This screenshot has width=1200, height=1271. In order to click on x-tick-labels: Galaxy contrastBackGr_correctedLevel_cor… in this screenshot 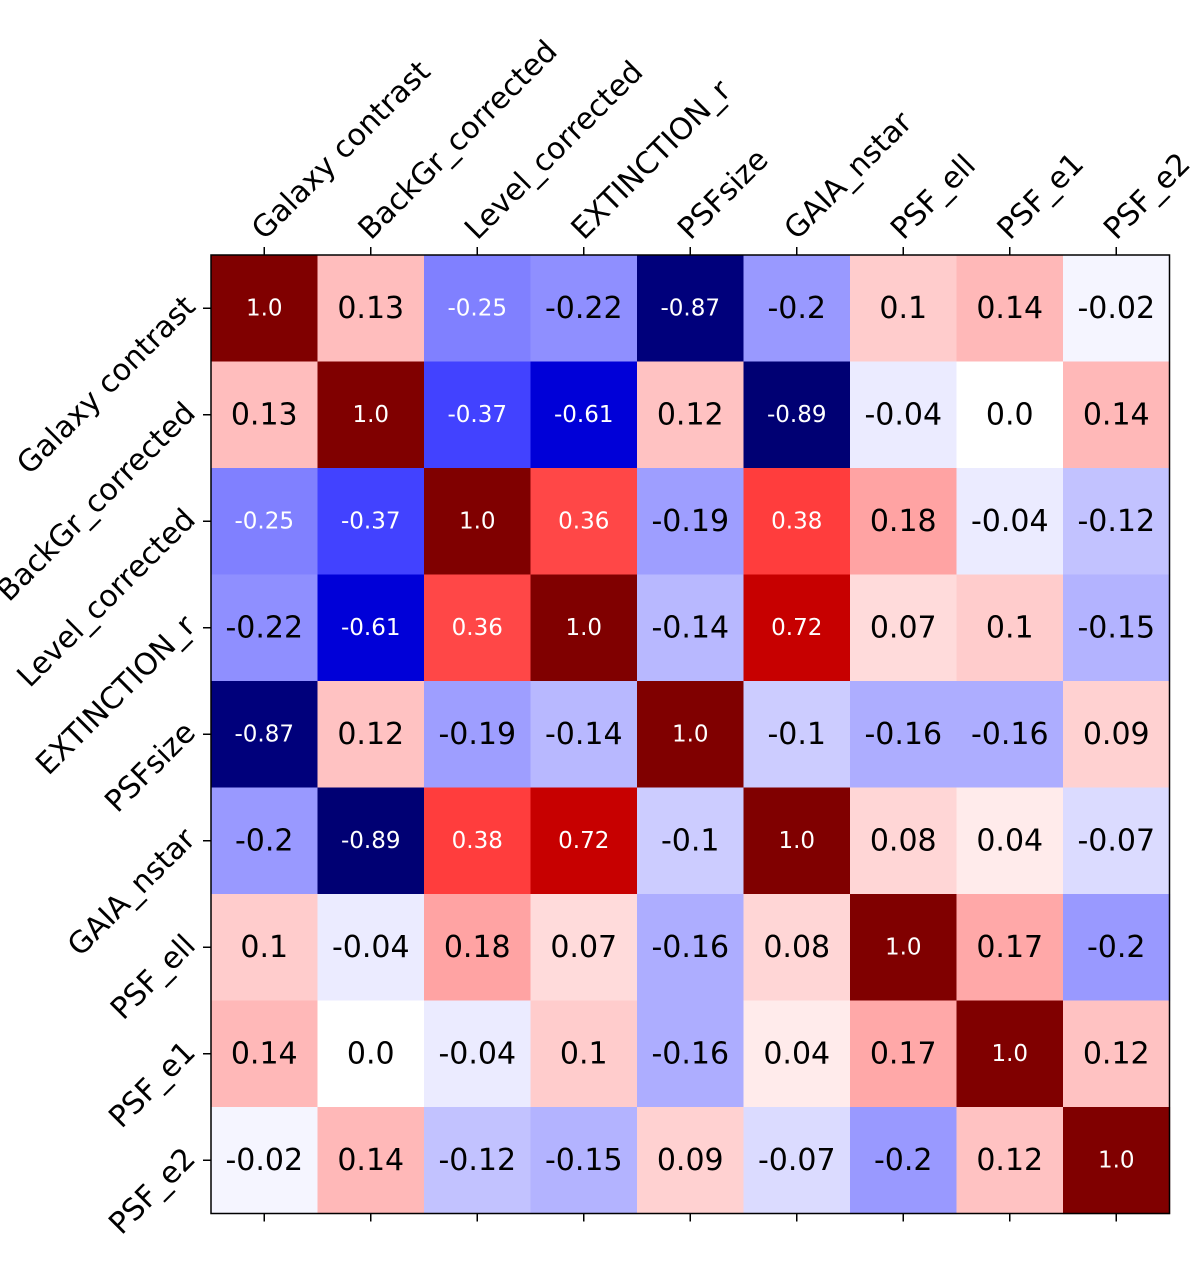, I will do `click(721, 140)`.